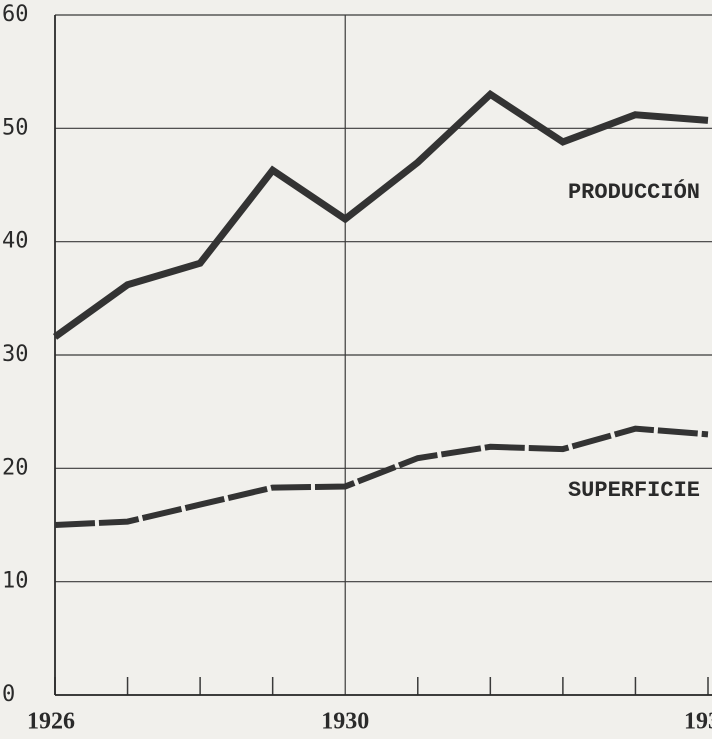 The image size is (712, 739). I want to click on y-tick-label: 60, so click(15, 14).